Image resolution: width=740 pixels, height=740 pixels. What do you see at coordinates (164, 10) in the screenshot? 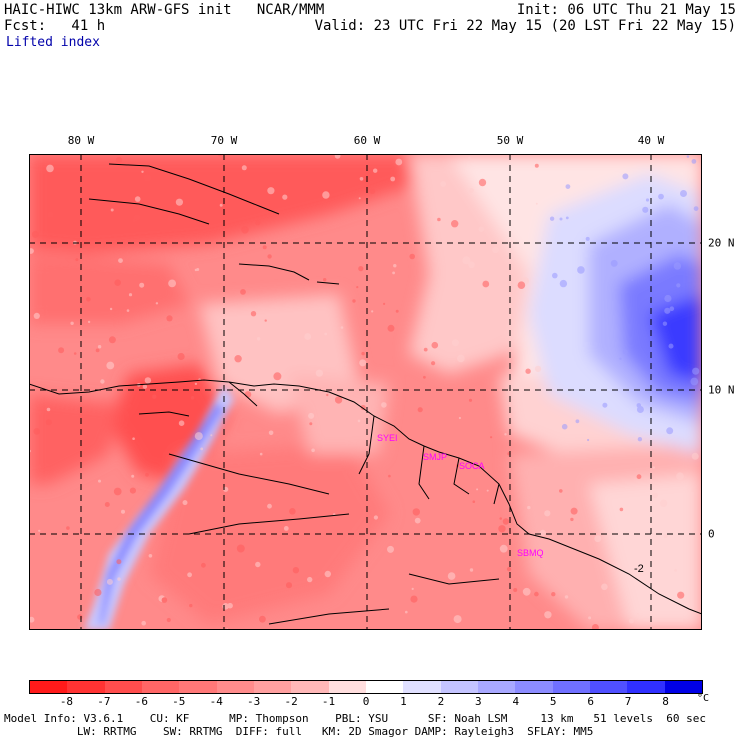
I see `model-title: HAIC-HIWC 13km ARW-GFS init NCAR/MMM` at bounding box center [164, 10].